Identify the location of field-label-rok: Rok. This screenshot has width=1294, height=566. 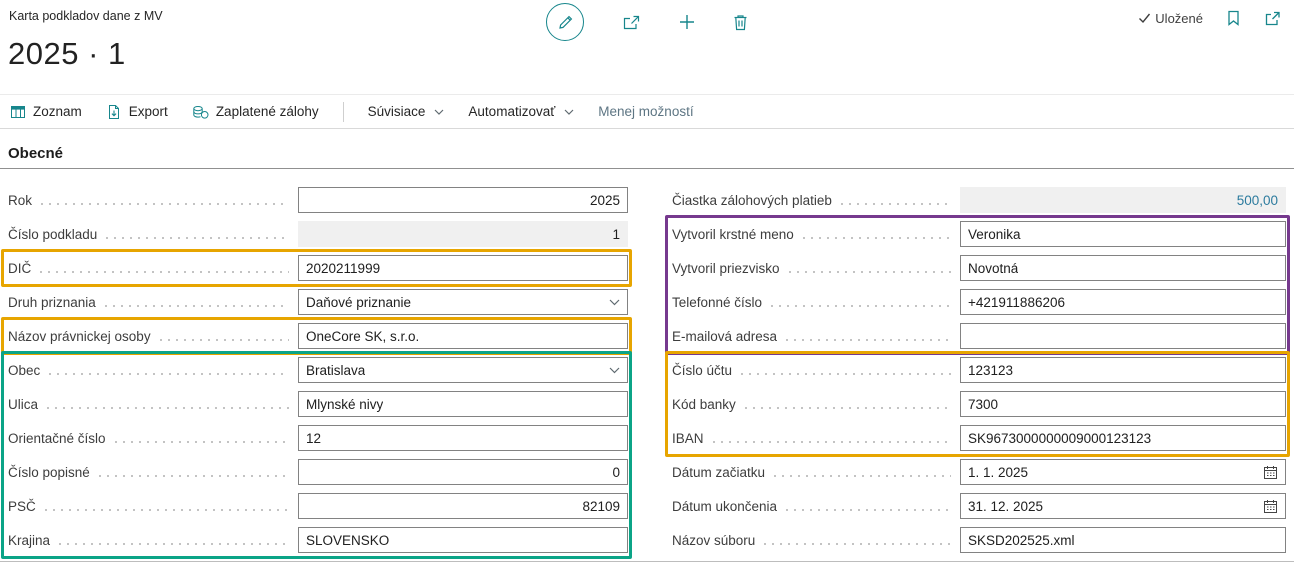
(20, 200).